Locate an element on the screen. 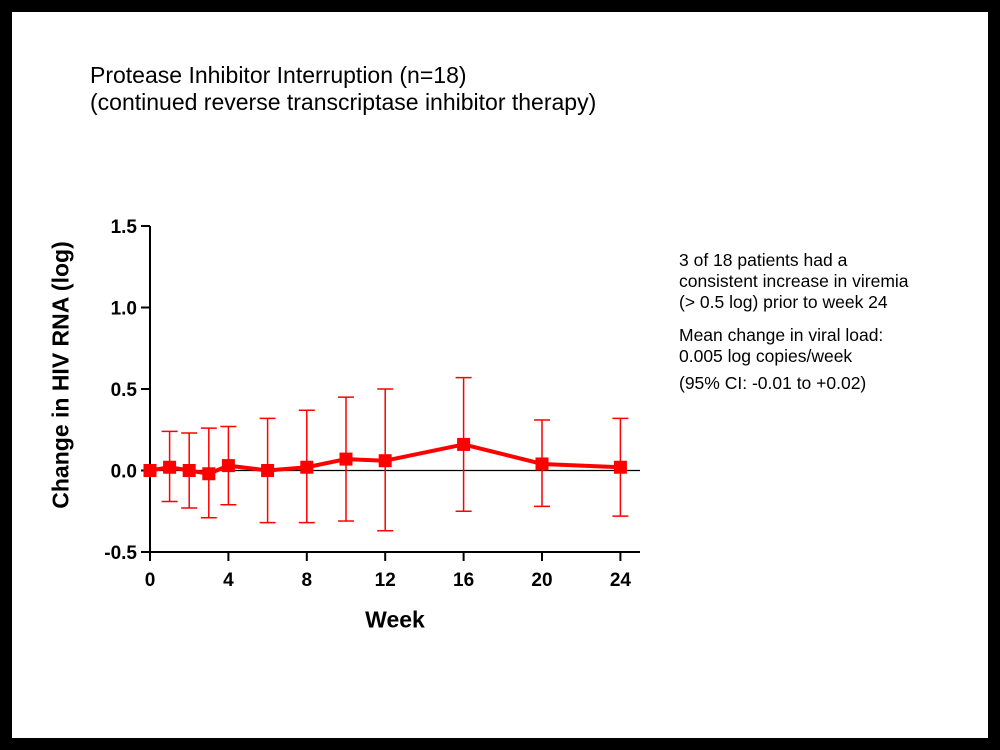  x-tick-label: 24 is located at coordinates (621, 580).